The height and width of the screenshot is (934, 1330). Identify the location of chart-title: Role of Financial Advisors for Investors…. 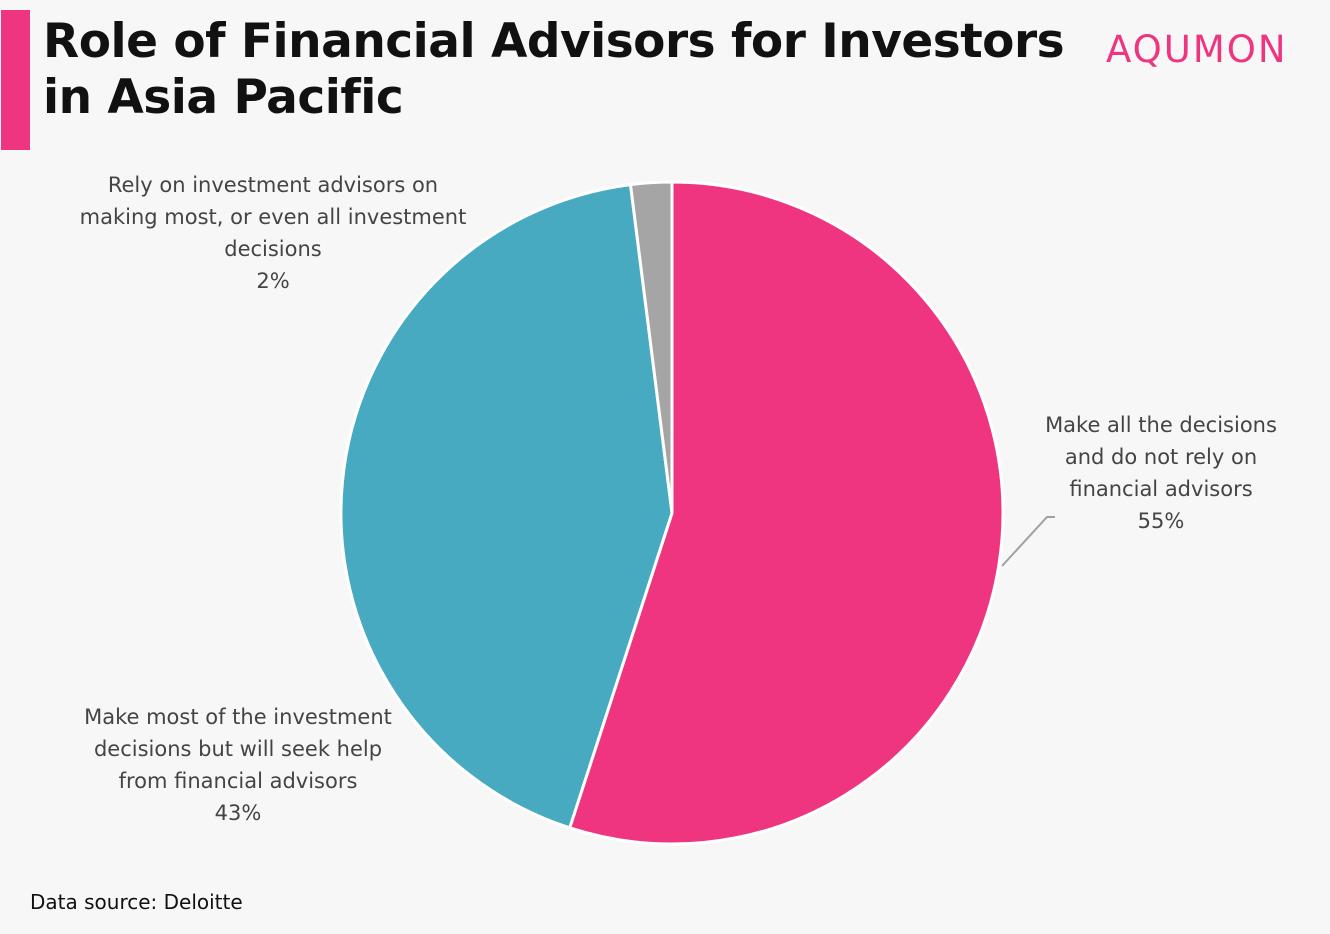
(554, 69).